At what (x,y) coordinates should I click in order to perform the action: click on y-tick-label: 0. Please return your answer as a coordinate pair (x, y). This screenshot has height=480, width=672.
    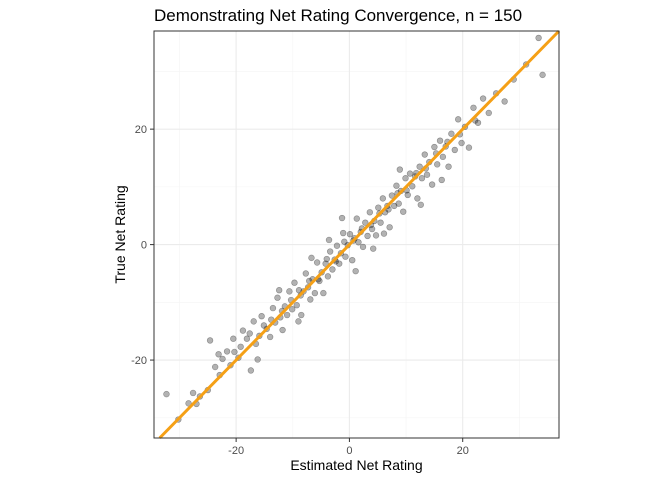
    Looking at the image, I should click on (144, 246).